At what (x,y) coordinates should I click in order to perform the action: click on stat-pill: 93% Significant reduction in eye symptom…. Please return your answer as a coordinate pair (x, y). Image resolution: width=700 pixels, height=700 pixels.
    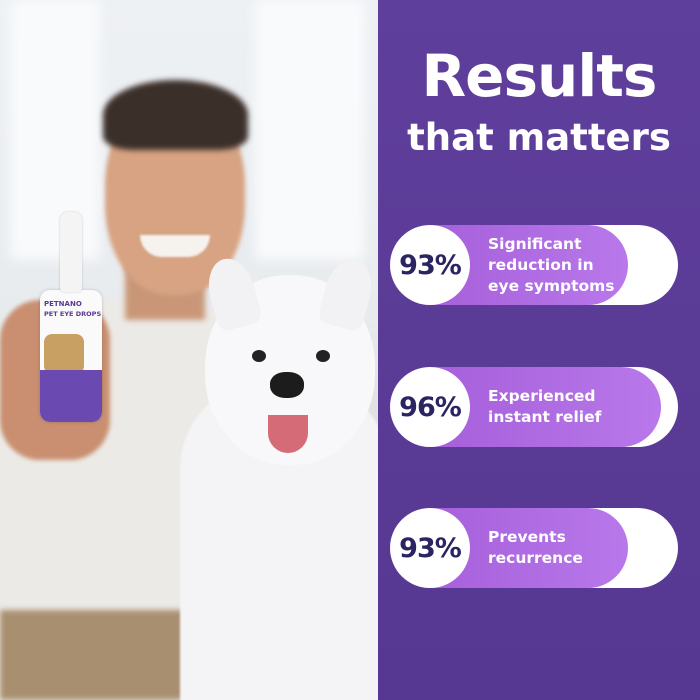
    Looking at the image, I should click on (534, 265).